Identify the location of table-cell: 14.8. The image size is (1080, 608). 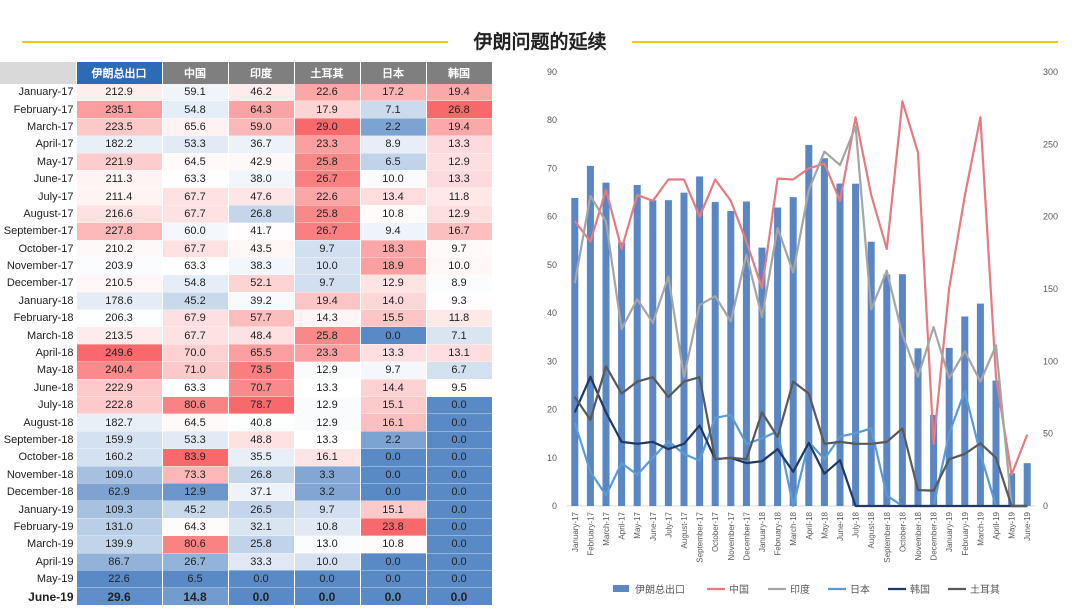
(195, 596).